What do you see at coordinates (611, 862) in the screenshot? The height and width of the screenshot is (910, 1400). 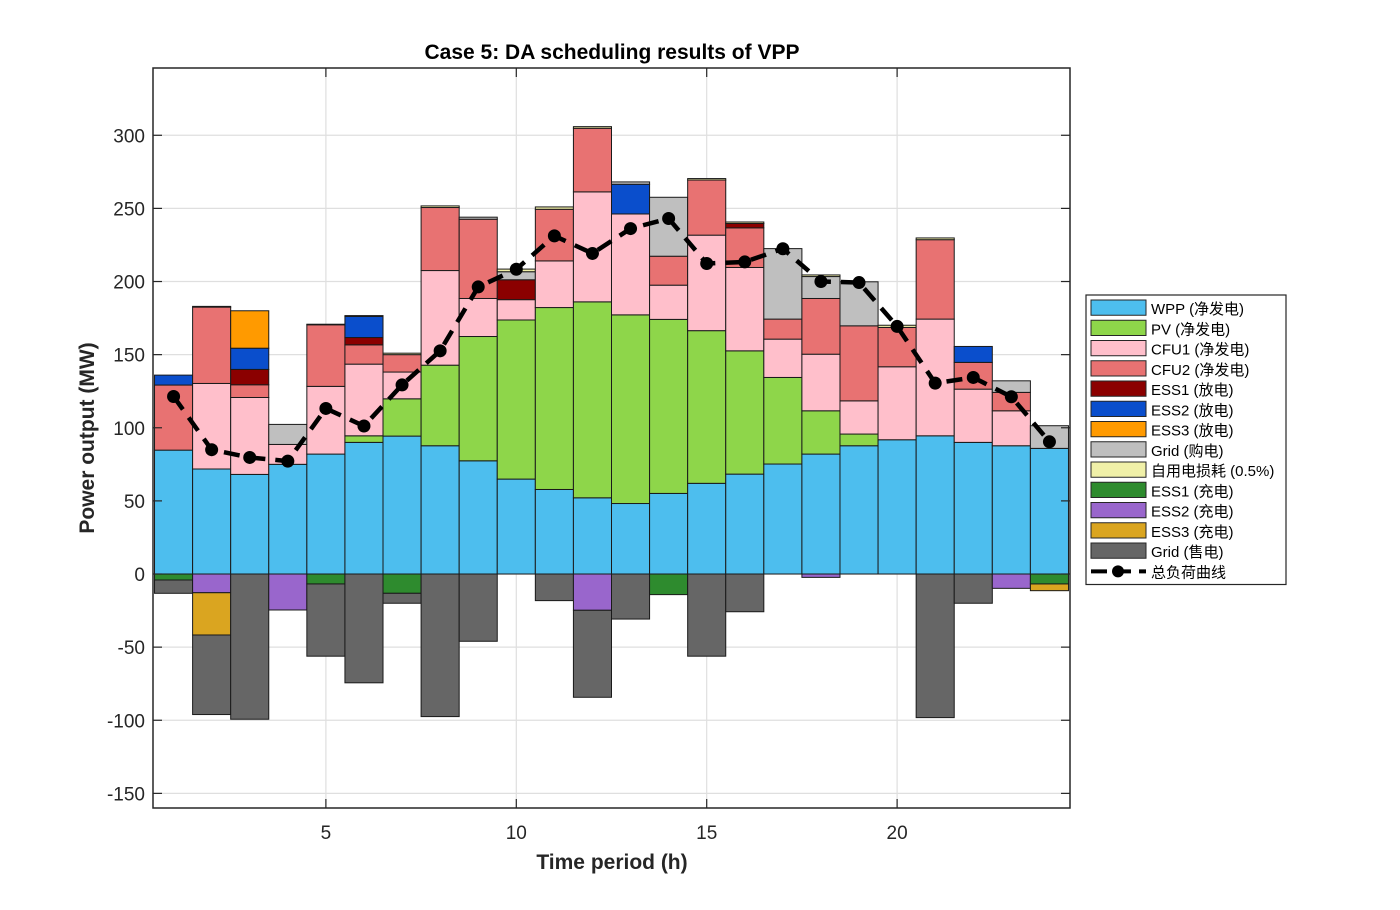 I see `x-axis-title: Time period (h)` at bounding box center [611, 862].